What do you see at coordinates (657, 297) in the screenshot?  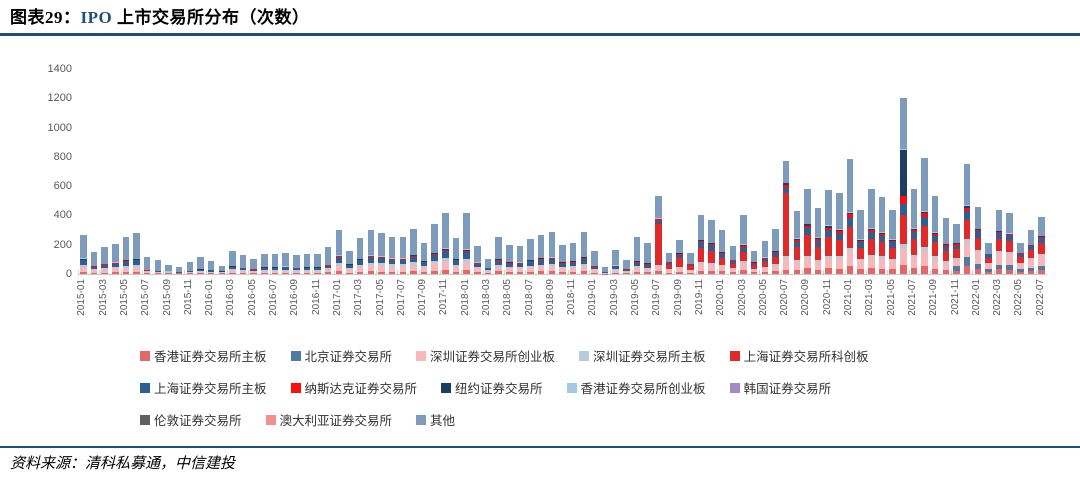 I see `x-axis-tick-label: 2019-07` at bounding box center [657, 297].